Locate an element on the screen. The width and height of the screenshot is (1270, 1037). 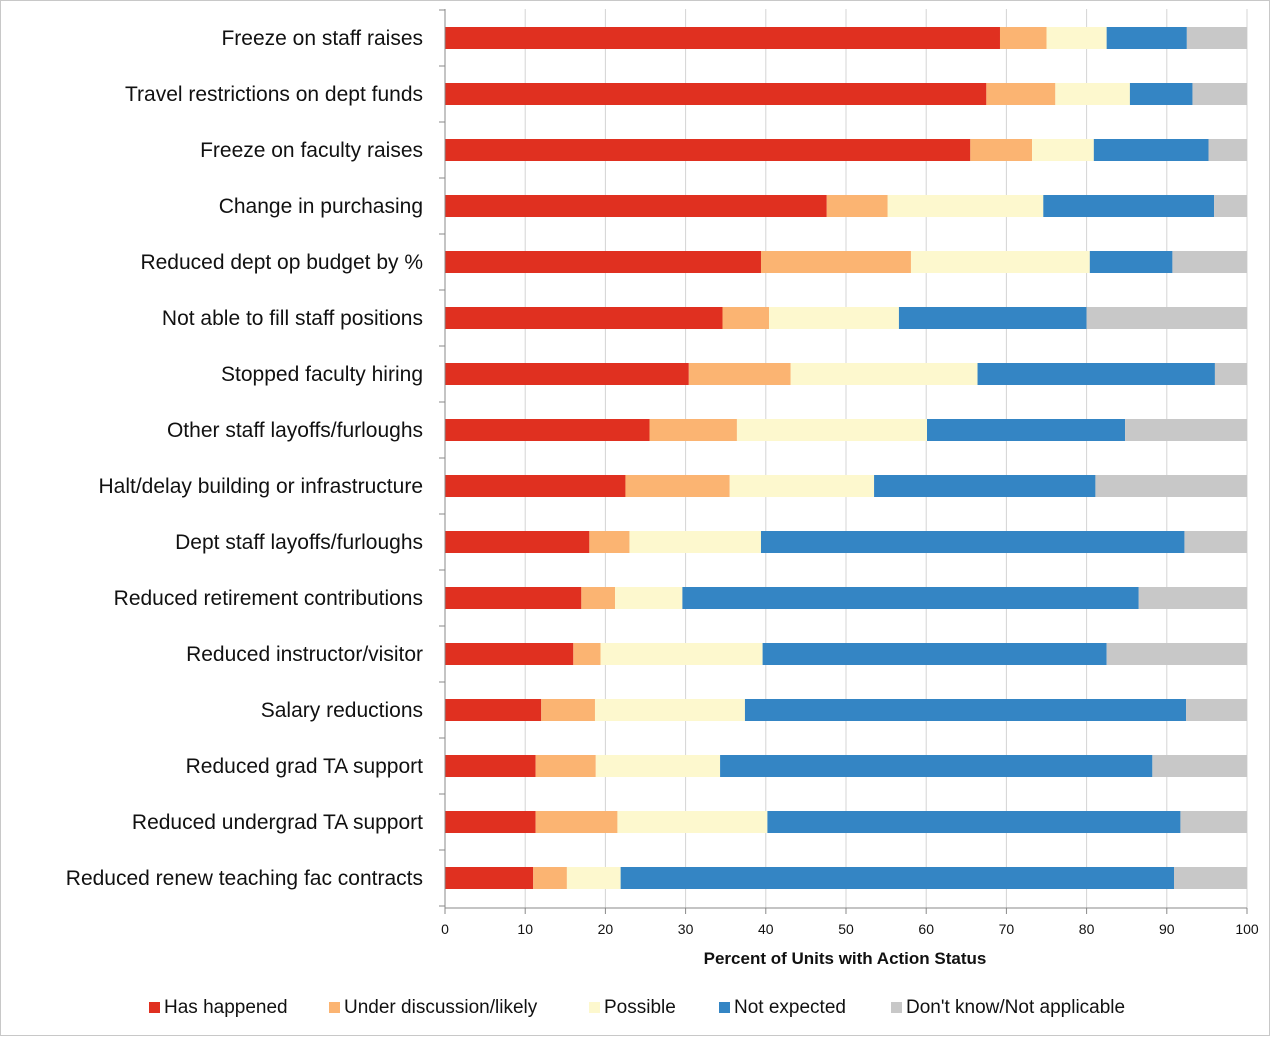
bar-possible-reduced-renew-teaching-fac-contracts is located at coordinates (593, 878).